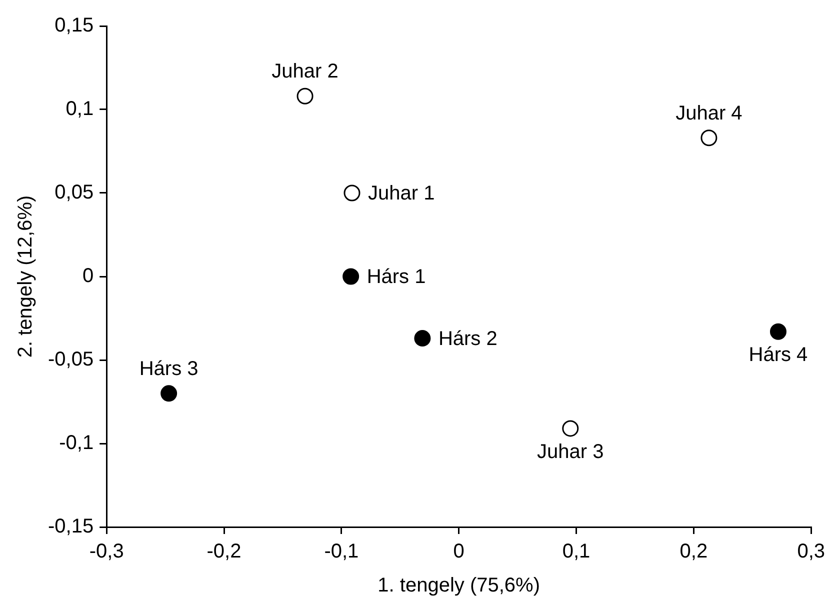 The image size is (839, 612). What do you see at coordinates (778, 355) in the screenshot?
I see `annotation: Hárs 4` at bounding box center [778, 355].